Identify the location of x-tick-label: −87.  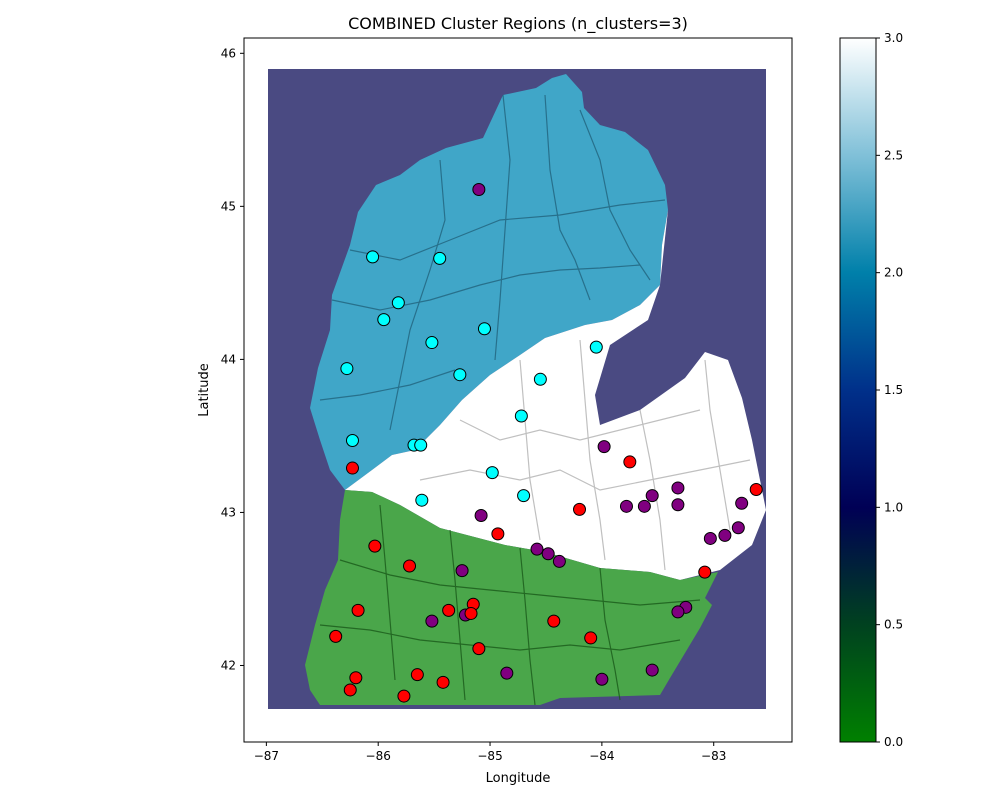
(266, 756).